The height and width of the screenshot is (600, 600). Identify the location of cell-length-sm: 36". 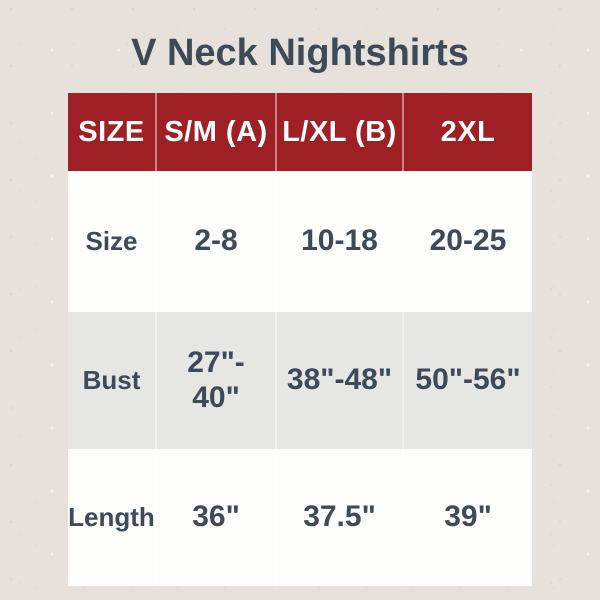
(217, 517).